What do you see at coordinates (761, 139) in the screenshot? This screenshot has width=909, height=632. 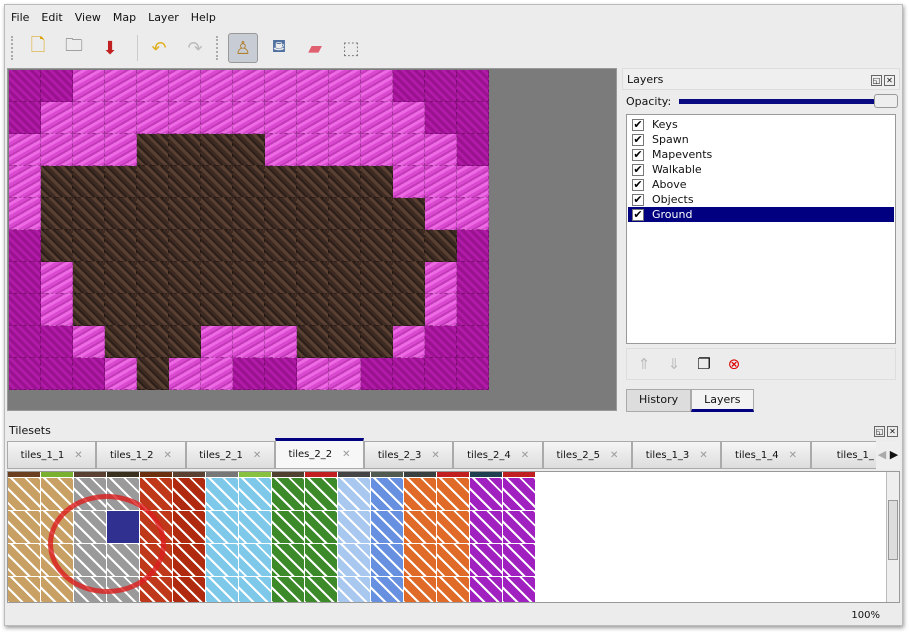 I see `layer-item: ✔ Spawn` at bounding box center [761, 139].